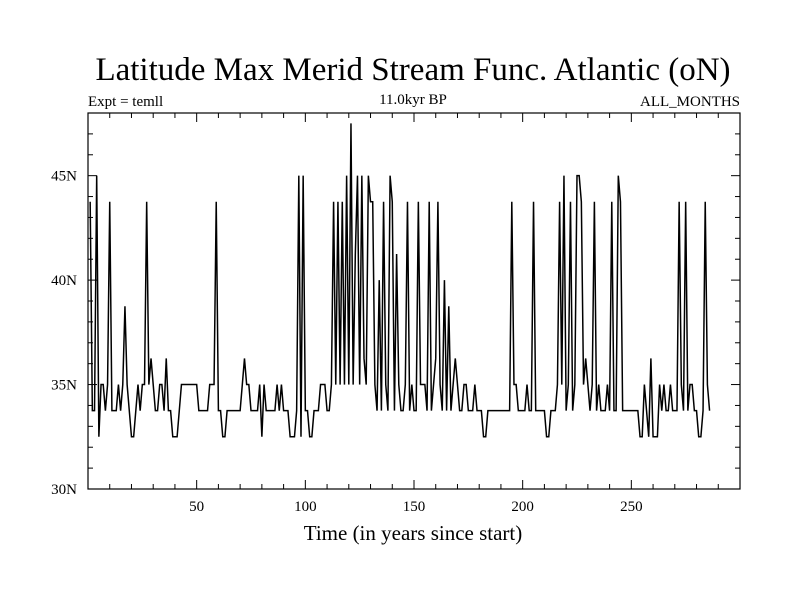  What do you see at coordinates (64, 333) in the screenshot?
I see `y-tick-labels: 30N 35N 40N 45N` at bounding box center [64, 333].